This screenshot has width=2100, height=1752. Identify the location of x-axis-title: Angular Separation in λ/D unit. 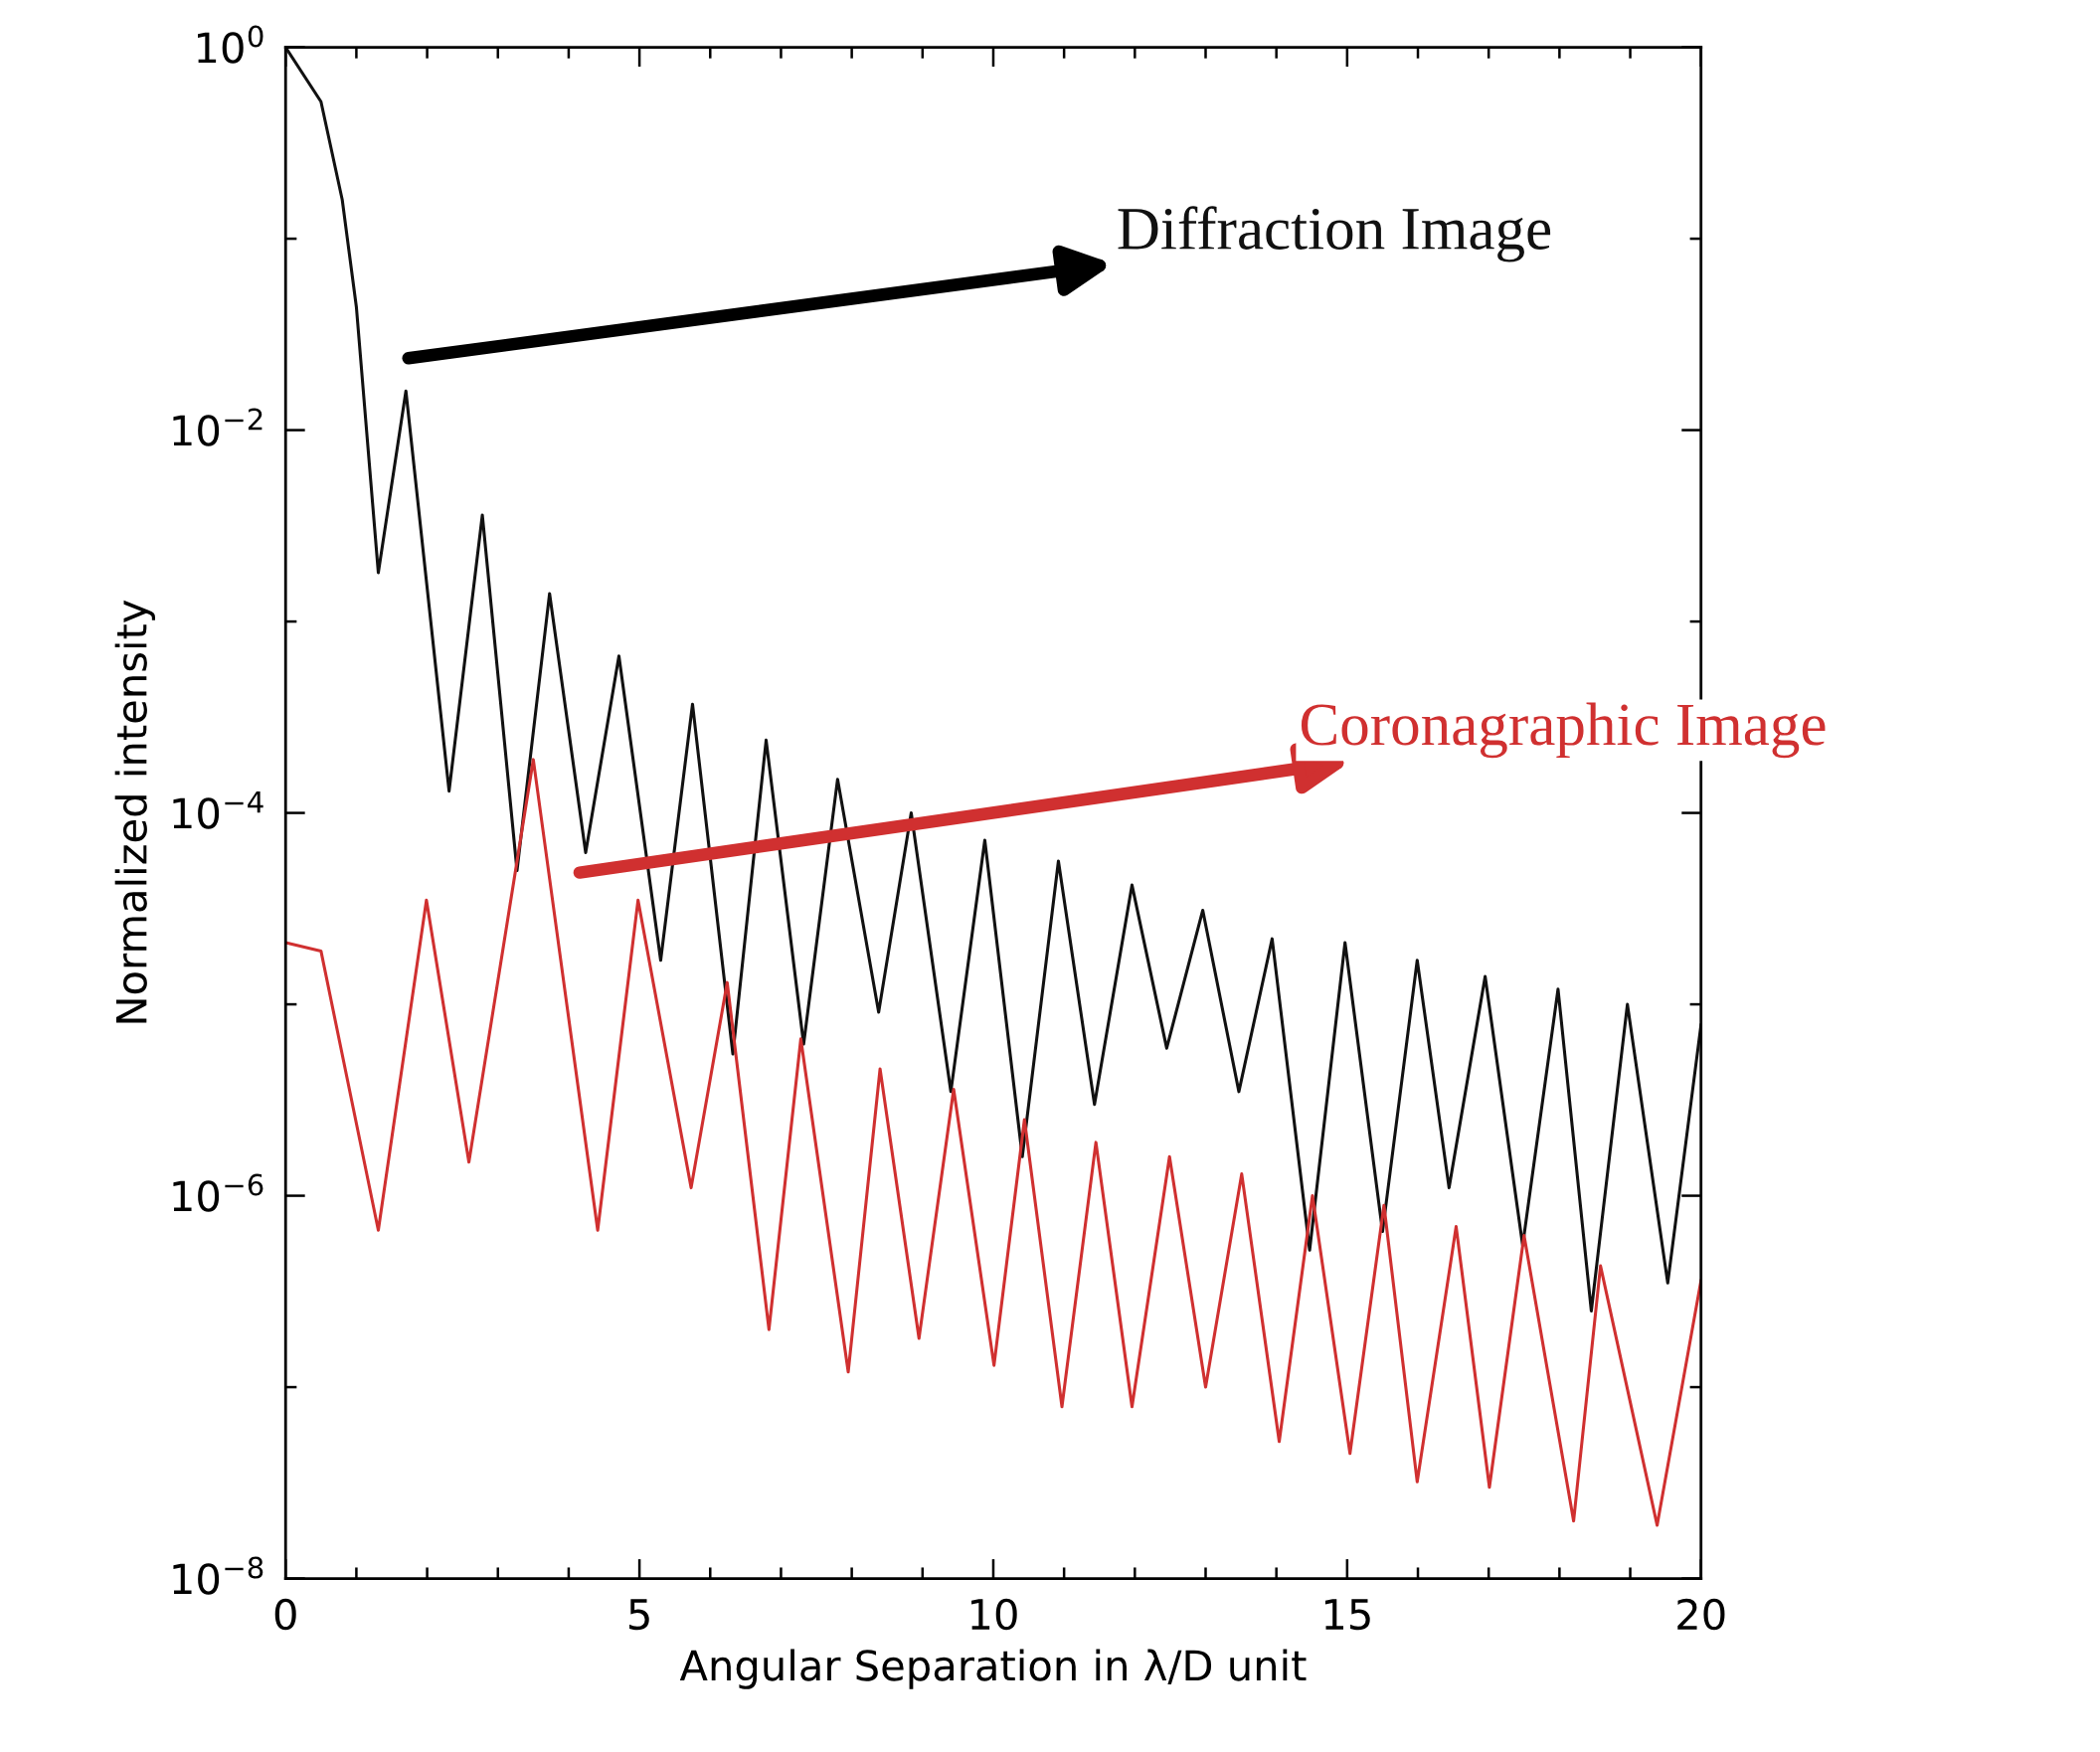
(993, 1669).